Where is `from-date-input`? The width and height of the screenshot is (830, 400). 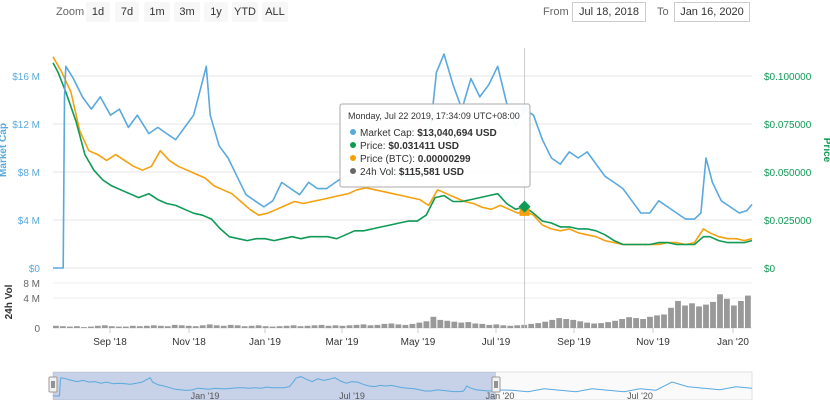 from-date-input is located at coordinates (609, 12).